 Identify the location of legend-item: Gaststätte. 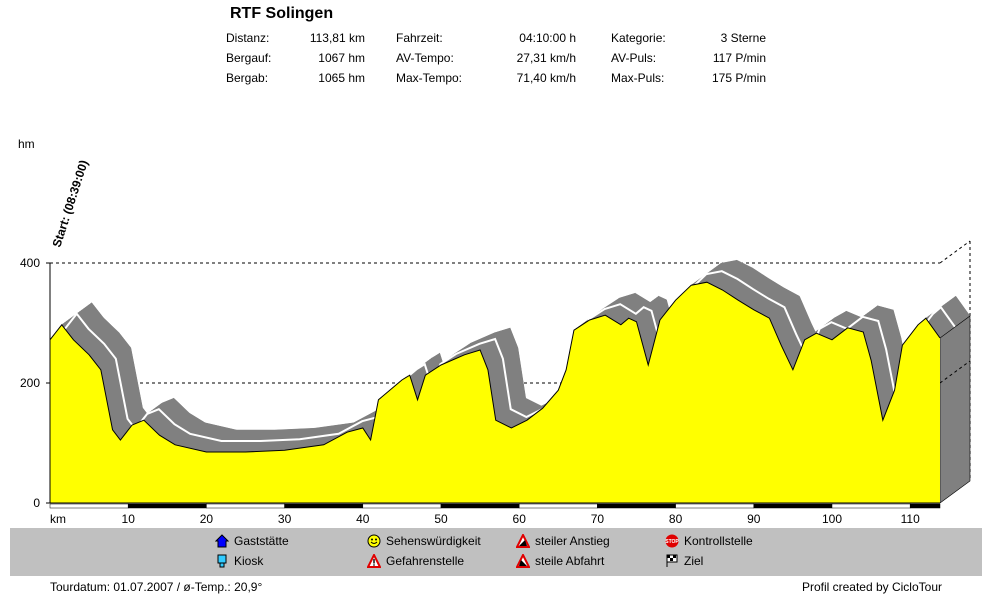
(252, 541).